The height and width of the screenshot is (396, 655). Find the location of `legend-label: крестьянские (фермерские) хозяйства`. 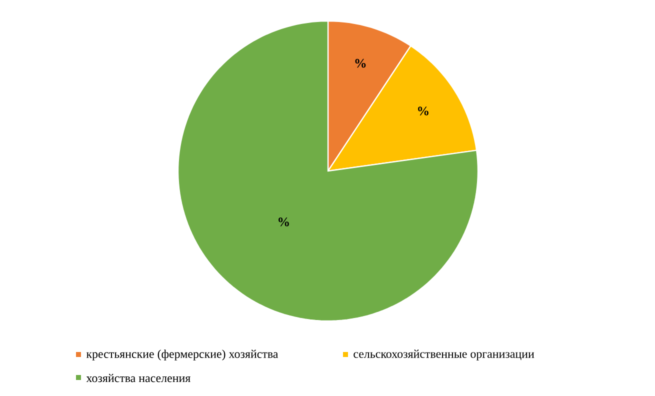

legend-label: крестьянские (фермерские) хозяйства is located at coordinates (182, 355).